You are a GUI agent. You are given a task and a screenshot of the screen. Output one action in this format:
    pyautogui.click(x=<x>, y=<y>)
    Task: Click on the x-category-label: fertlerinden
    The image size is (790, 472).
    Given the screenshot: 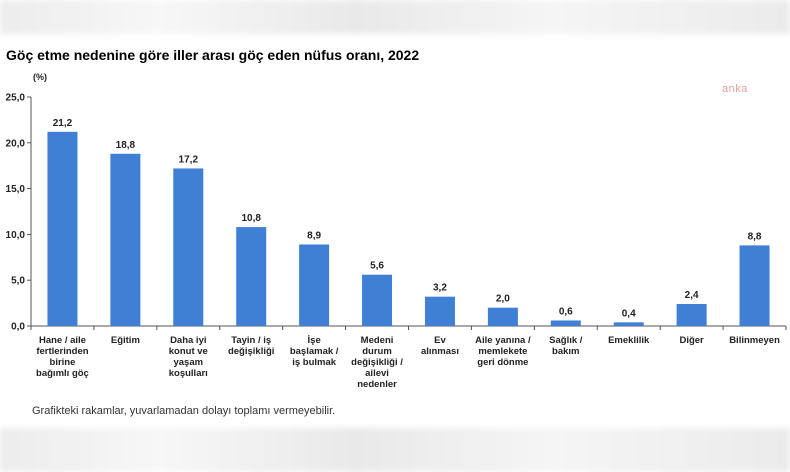 What is the action you would take?
    pyautogui.click(x=62, y=351)
    